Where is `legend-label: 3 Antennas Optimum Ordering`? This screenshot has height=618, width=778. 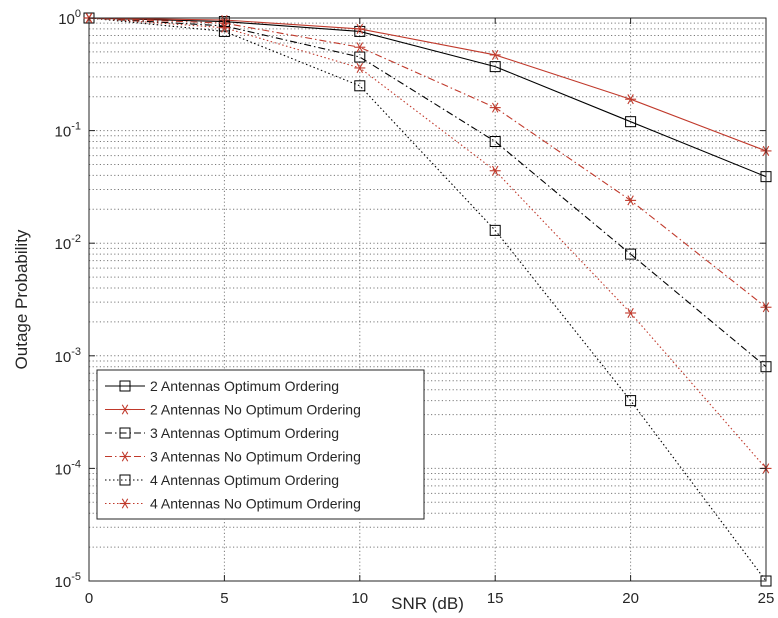 legend-label: 3 Antennas Optimum Ordering is located at coordinates (244, 433).